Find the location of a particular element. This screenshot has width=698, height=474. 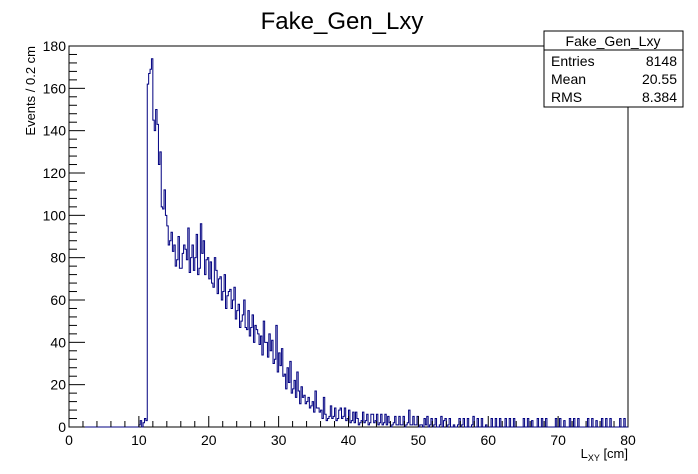

x-axis-label-main: L is located at coordinates (584, 453).